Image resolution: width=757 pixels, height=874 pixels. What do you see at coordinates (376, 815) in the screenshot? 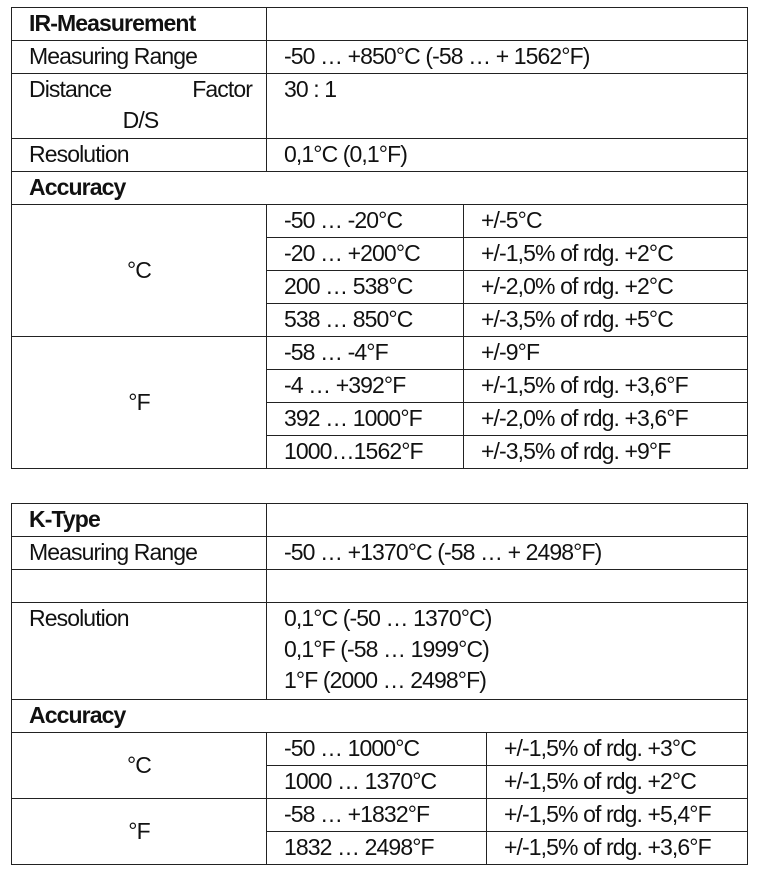
I see `range-cell: -58 … +1832°F` at bounding box center [376, 815].